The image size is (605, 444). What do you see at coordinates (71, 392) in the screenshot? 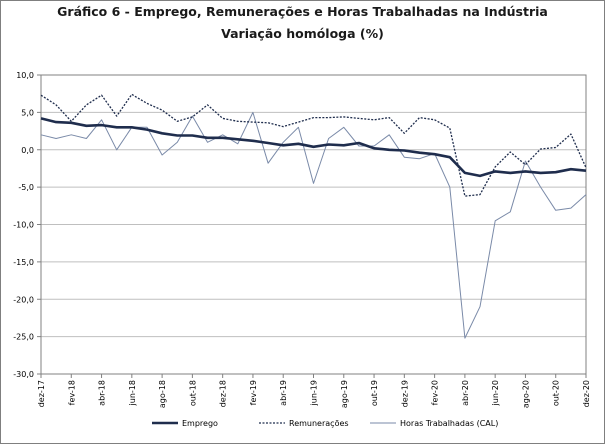
I see `x-tick-label: fev-18` at bounding box center [71, 392].